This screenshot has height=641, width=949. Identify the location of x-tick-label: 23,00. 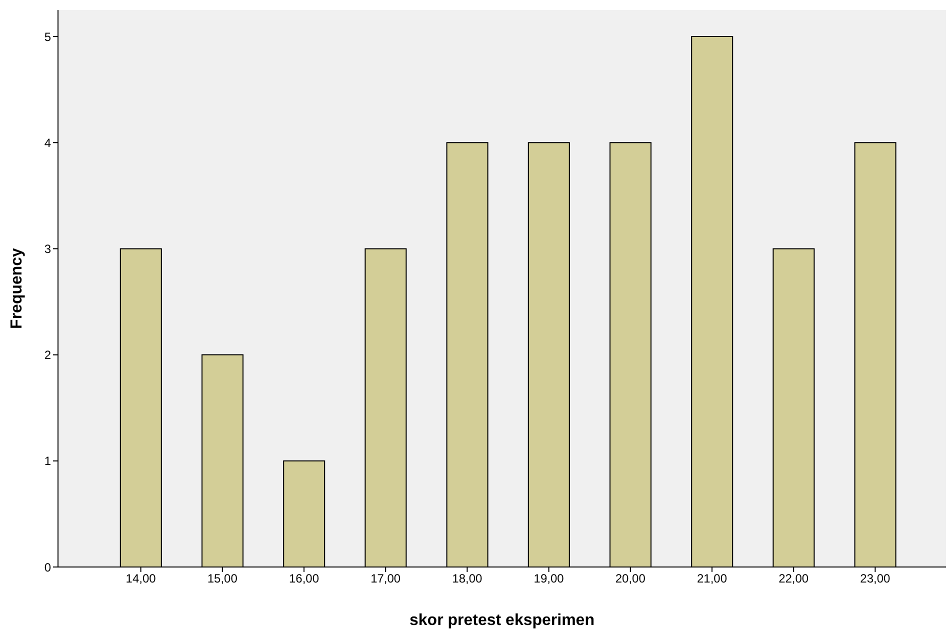
(875, 579).